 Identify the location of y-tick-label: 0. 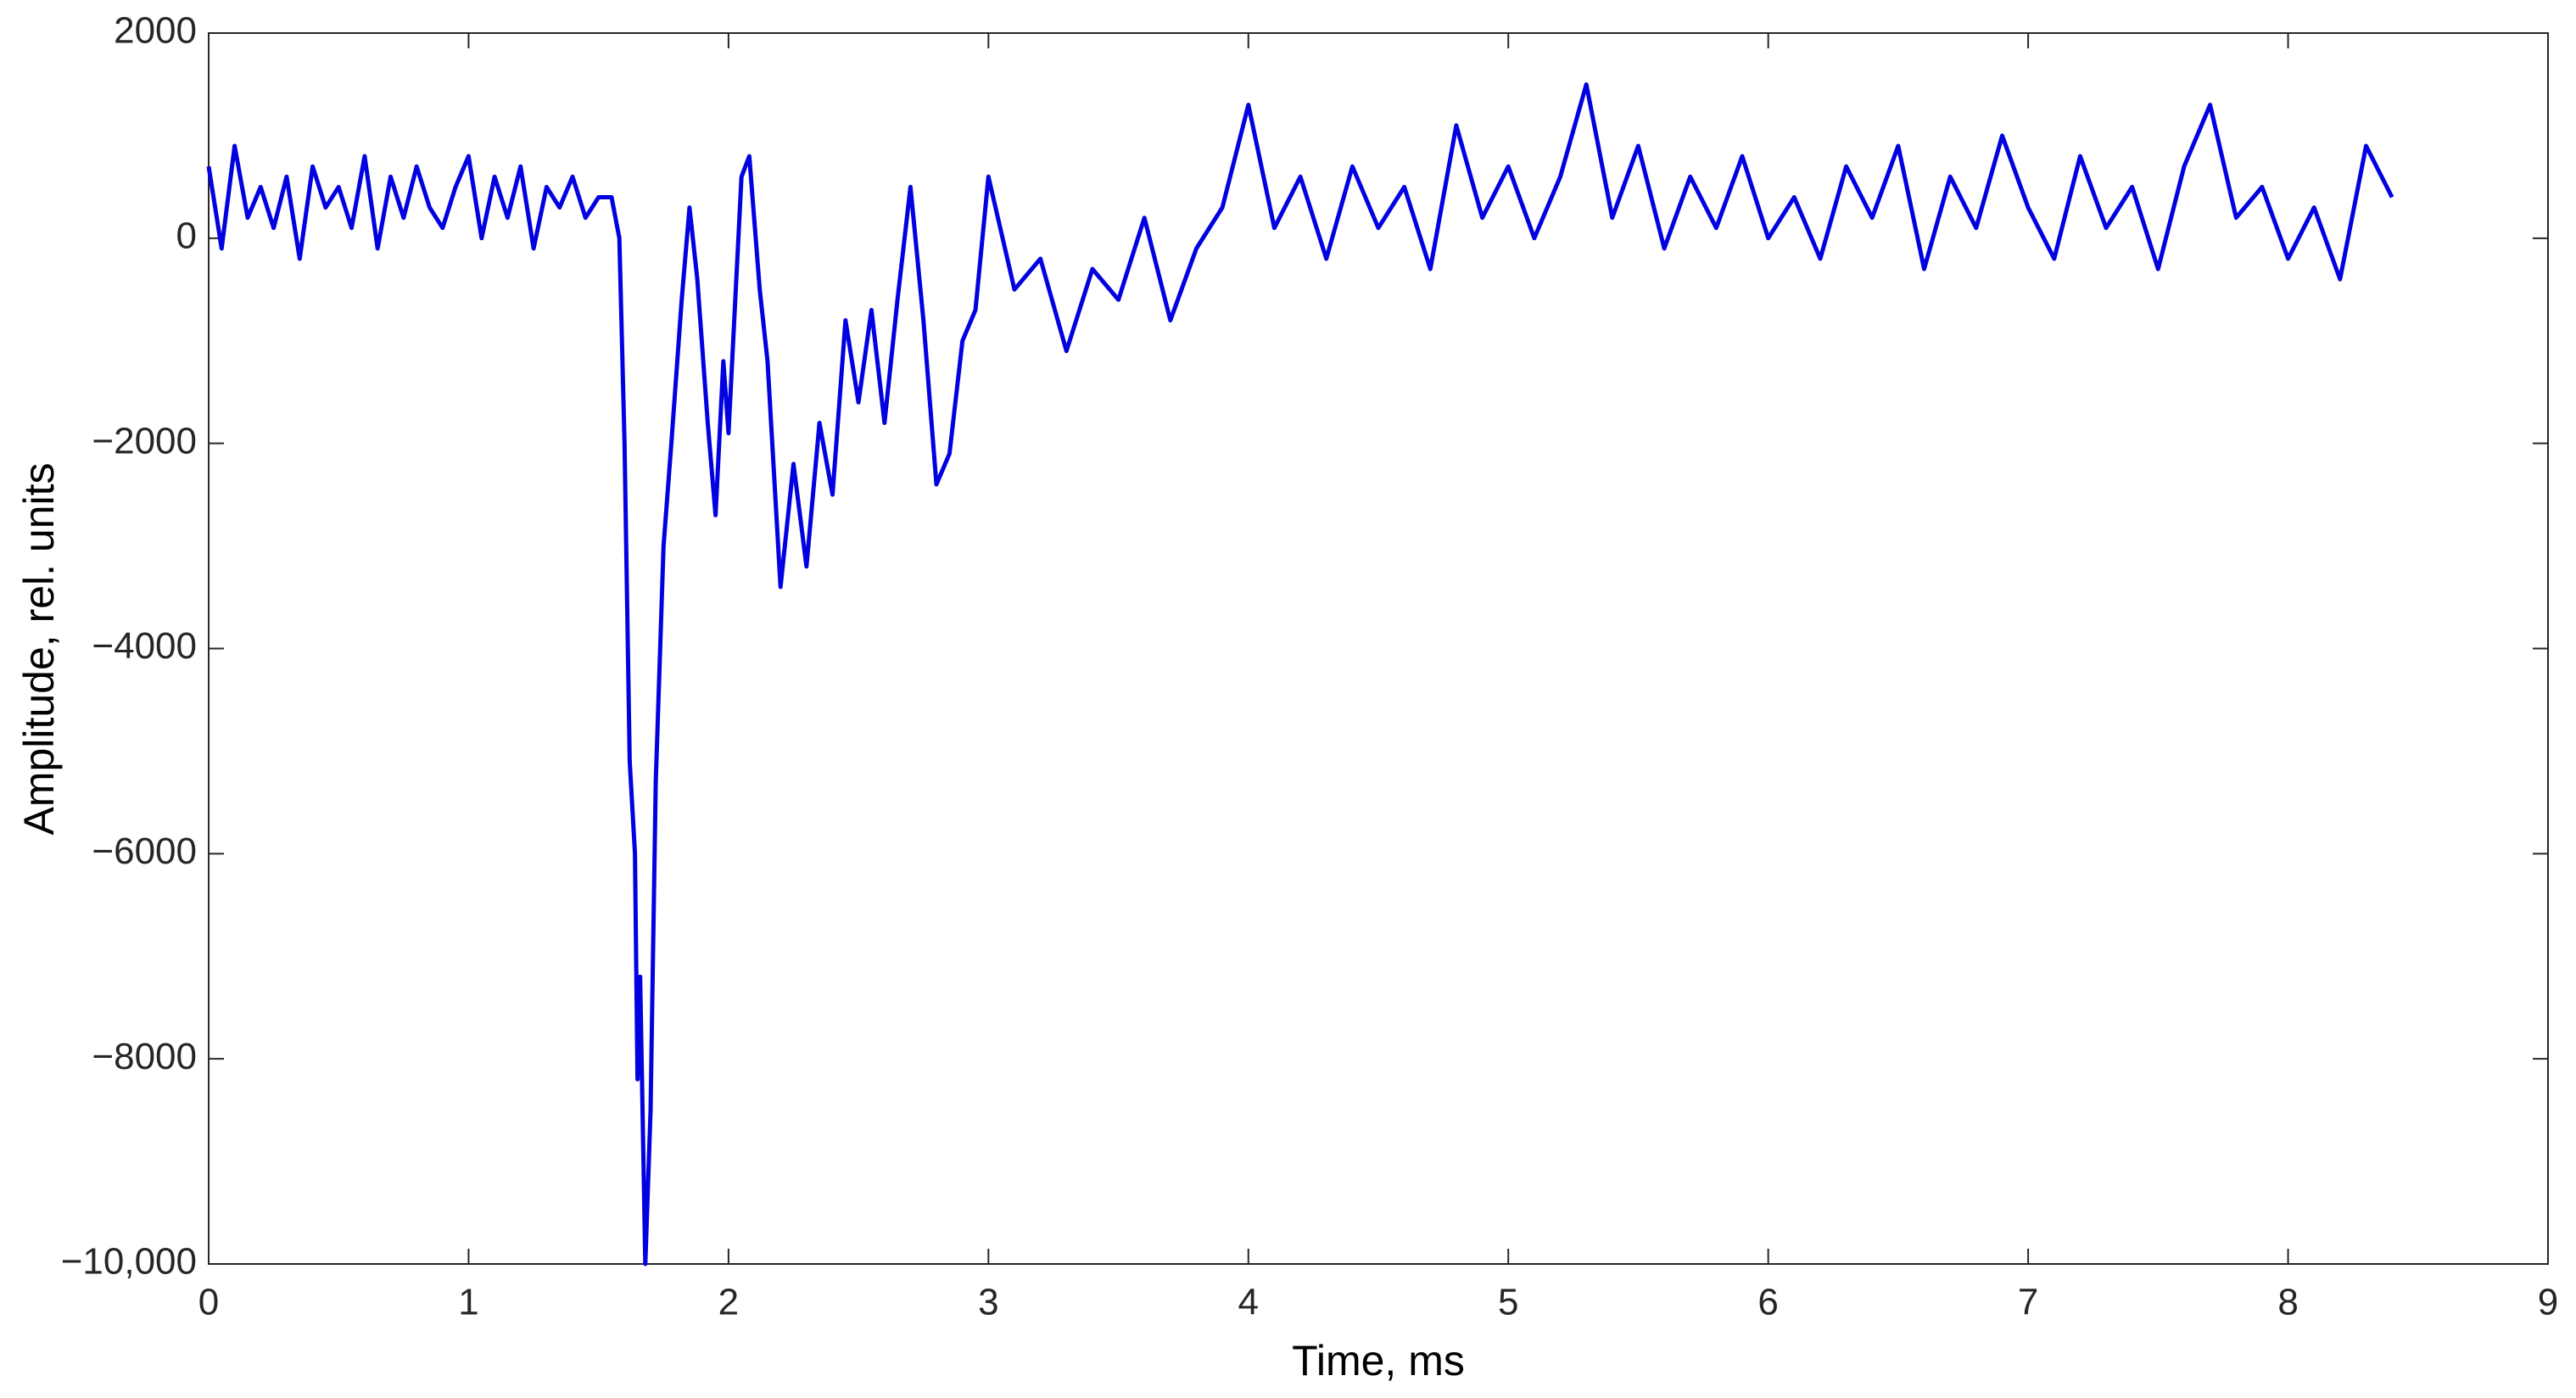
(186, 235).